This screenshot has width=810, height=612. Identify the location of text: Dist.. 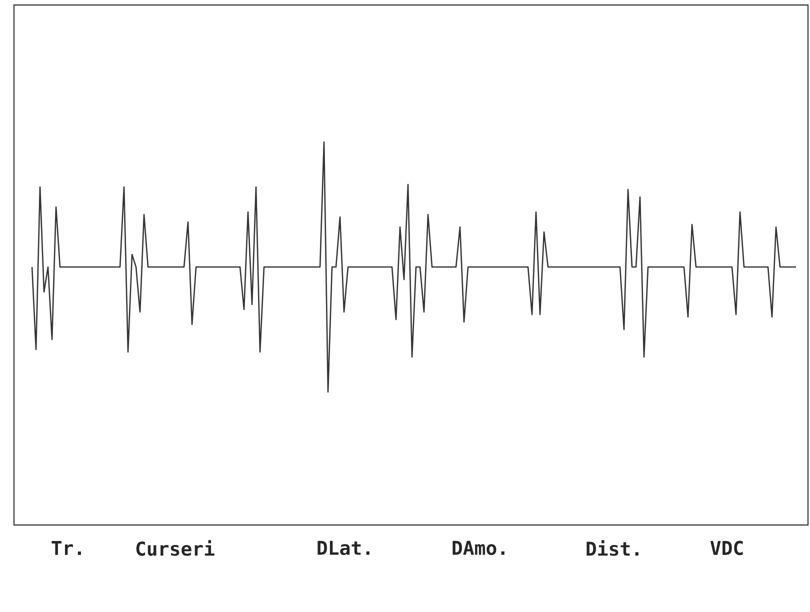
(612, 548).